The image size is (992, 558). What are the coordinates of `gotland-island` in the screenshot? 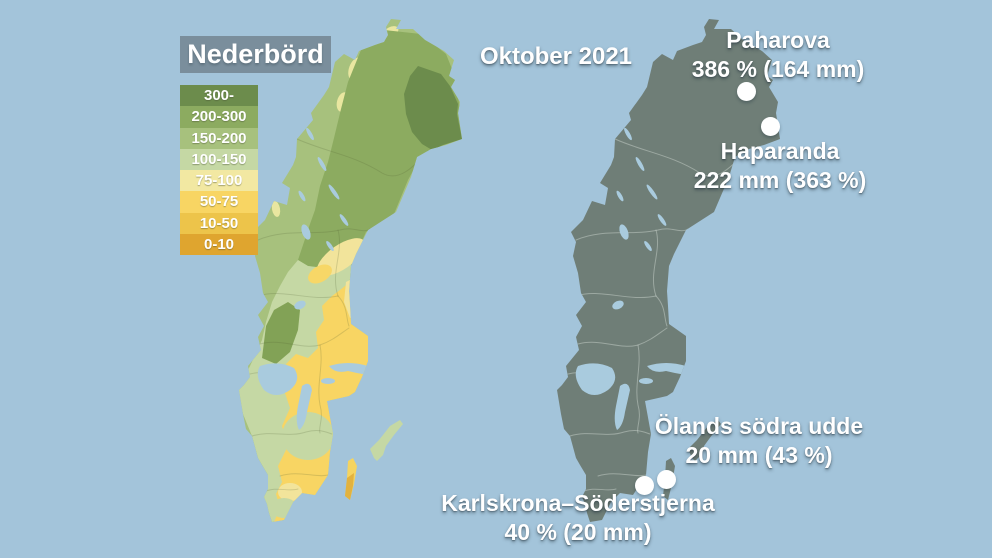 It's located at (386, 440).